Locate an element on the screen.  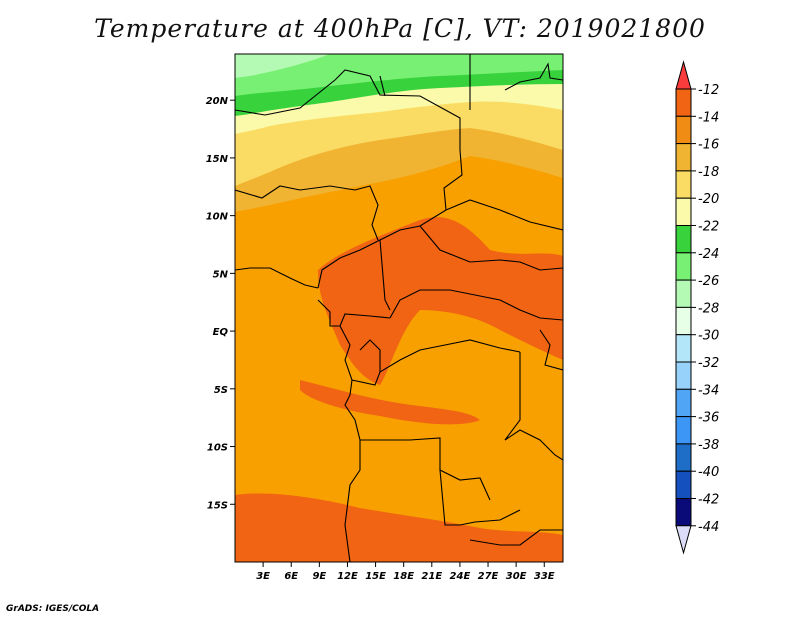
colorbar-top-arrow is located at coordinates (683, 75).